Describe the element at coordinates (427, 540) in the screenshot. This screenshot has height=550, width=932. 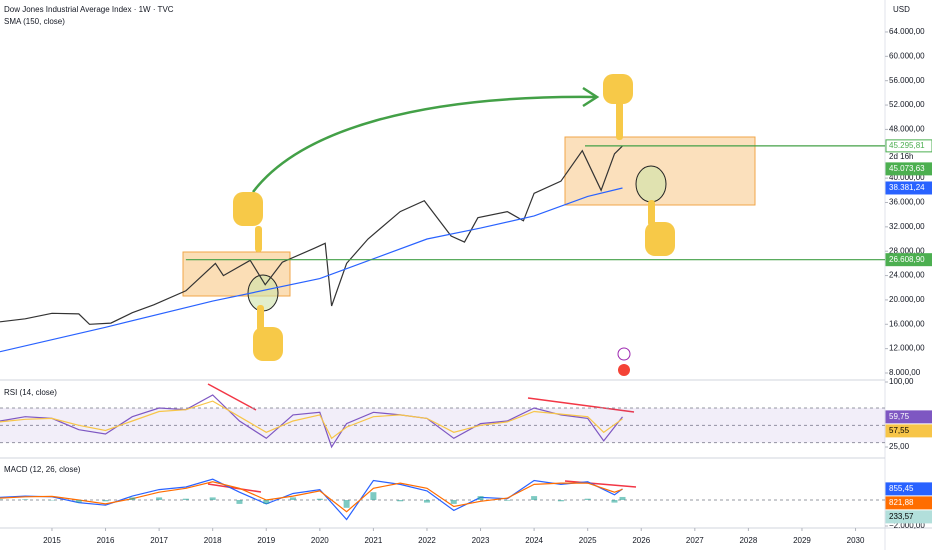
I see `x-tick-label: 2022` at that location.